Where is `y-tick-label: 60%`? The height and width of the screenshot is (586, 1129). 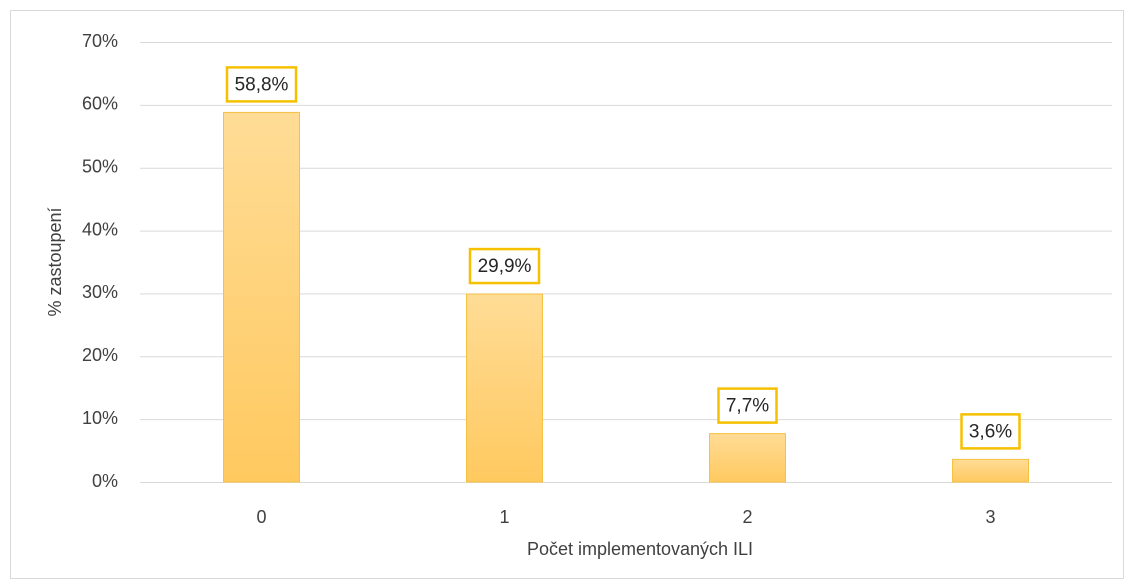 y-tick-label: 60% is located at coordinates (100, 104).